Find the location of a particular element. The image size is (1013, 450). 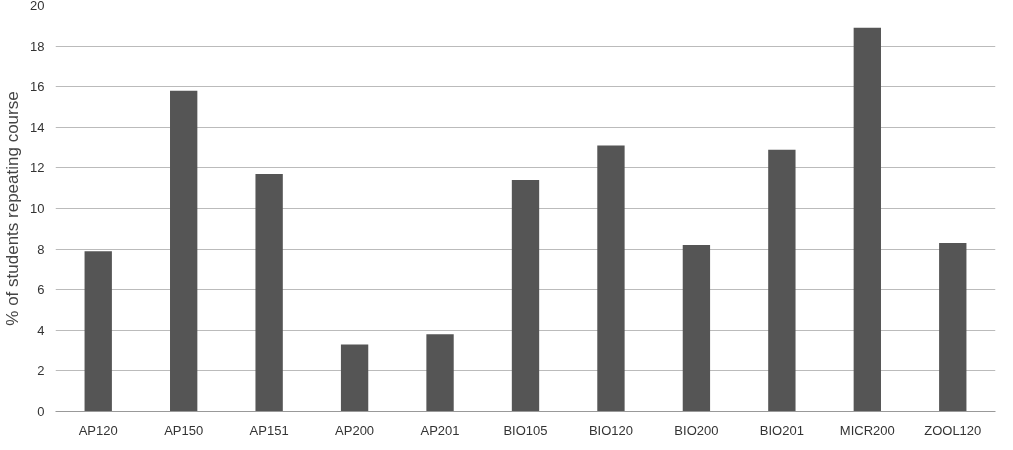

y-tick-label: 6 is located at coordinates (41, 290).